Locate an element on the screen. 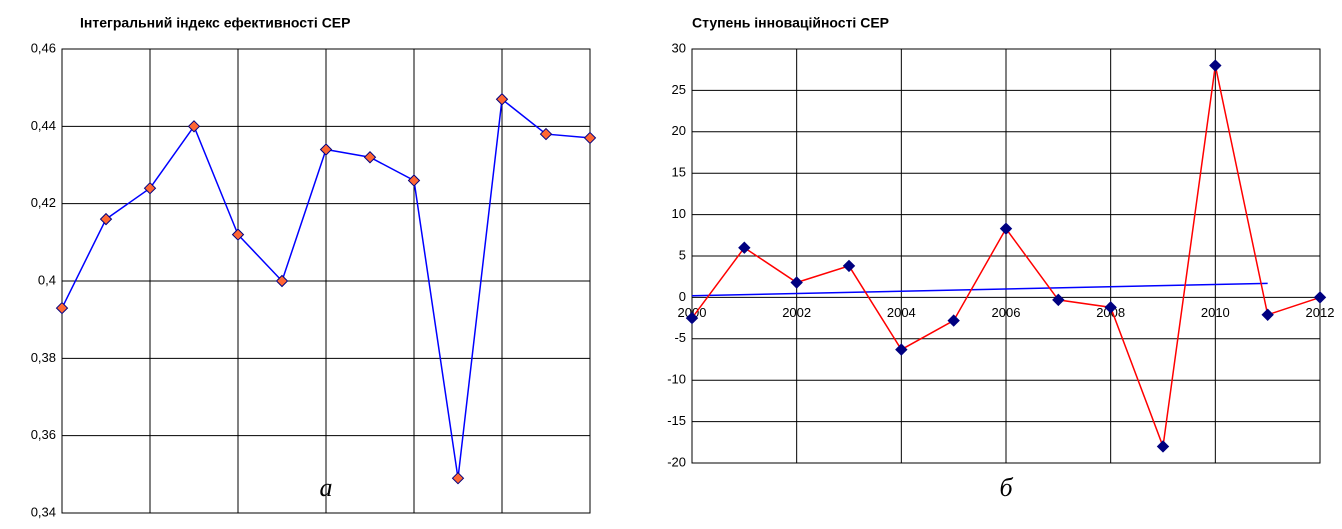 The height and width of the screenshot is (529, 1342). y-tick-label: 0,44 is located at coordinates (43, 125).